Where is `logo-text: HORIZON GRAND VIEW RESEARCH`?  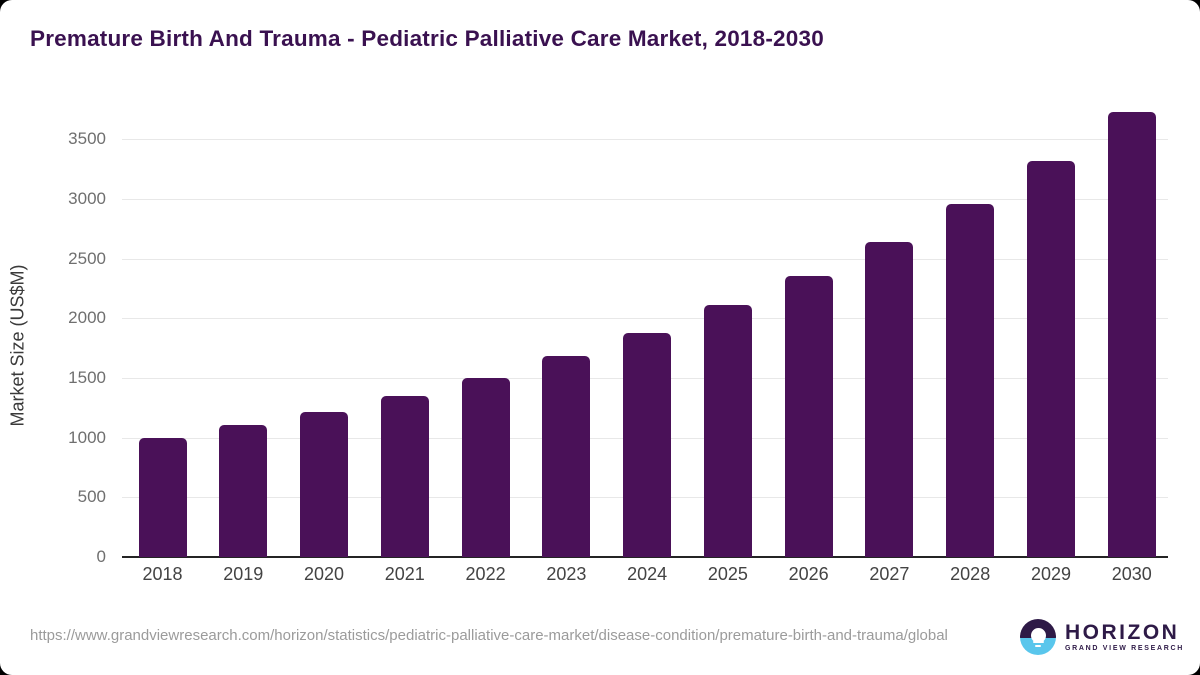
logo-text: HORIZON GRAND VIEW RESEARCH is located at coordinates (1125, 636).